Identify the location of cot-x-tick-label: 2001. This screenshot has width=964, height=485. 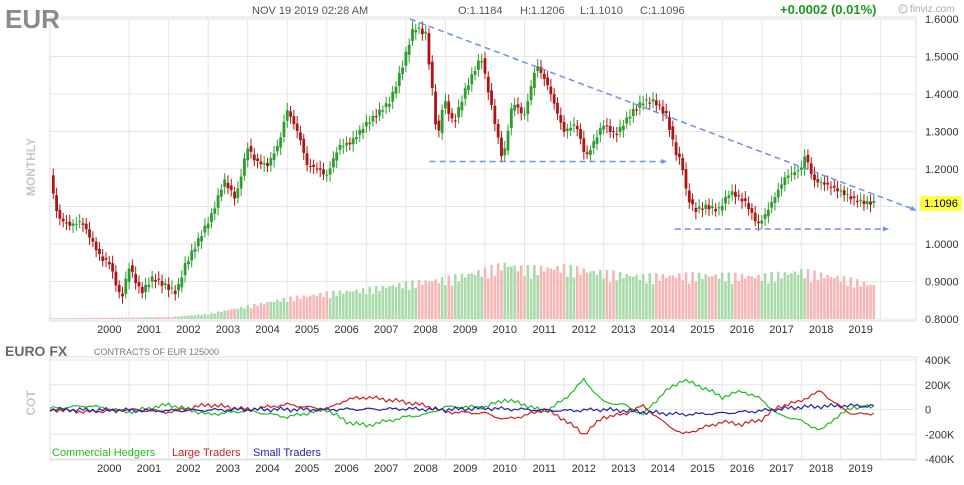
(149, 469).